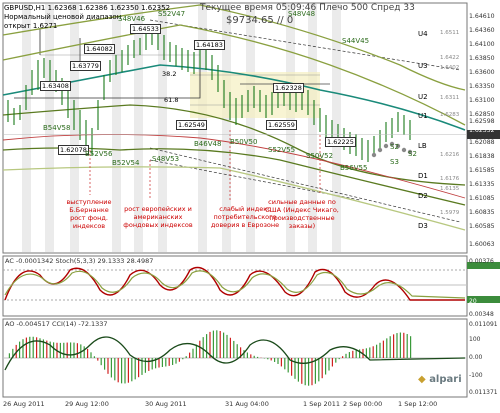 The image size is (500, 413). I want to click on wave-label: B50V50, so click(244, 142).